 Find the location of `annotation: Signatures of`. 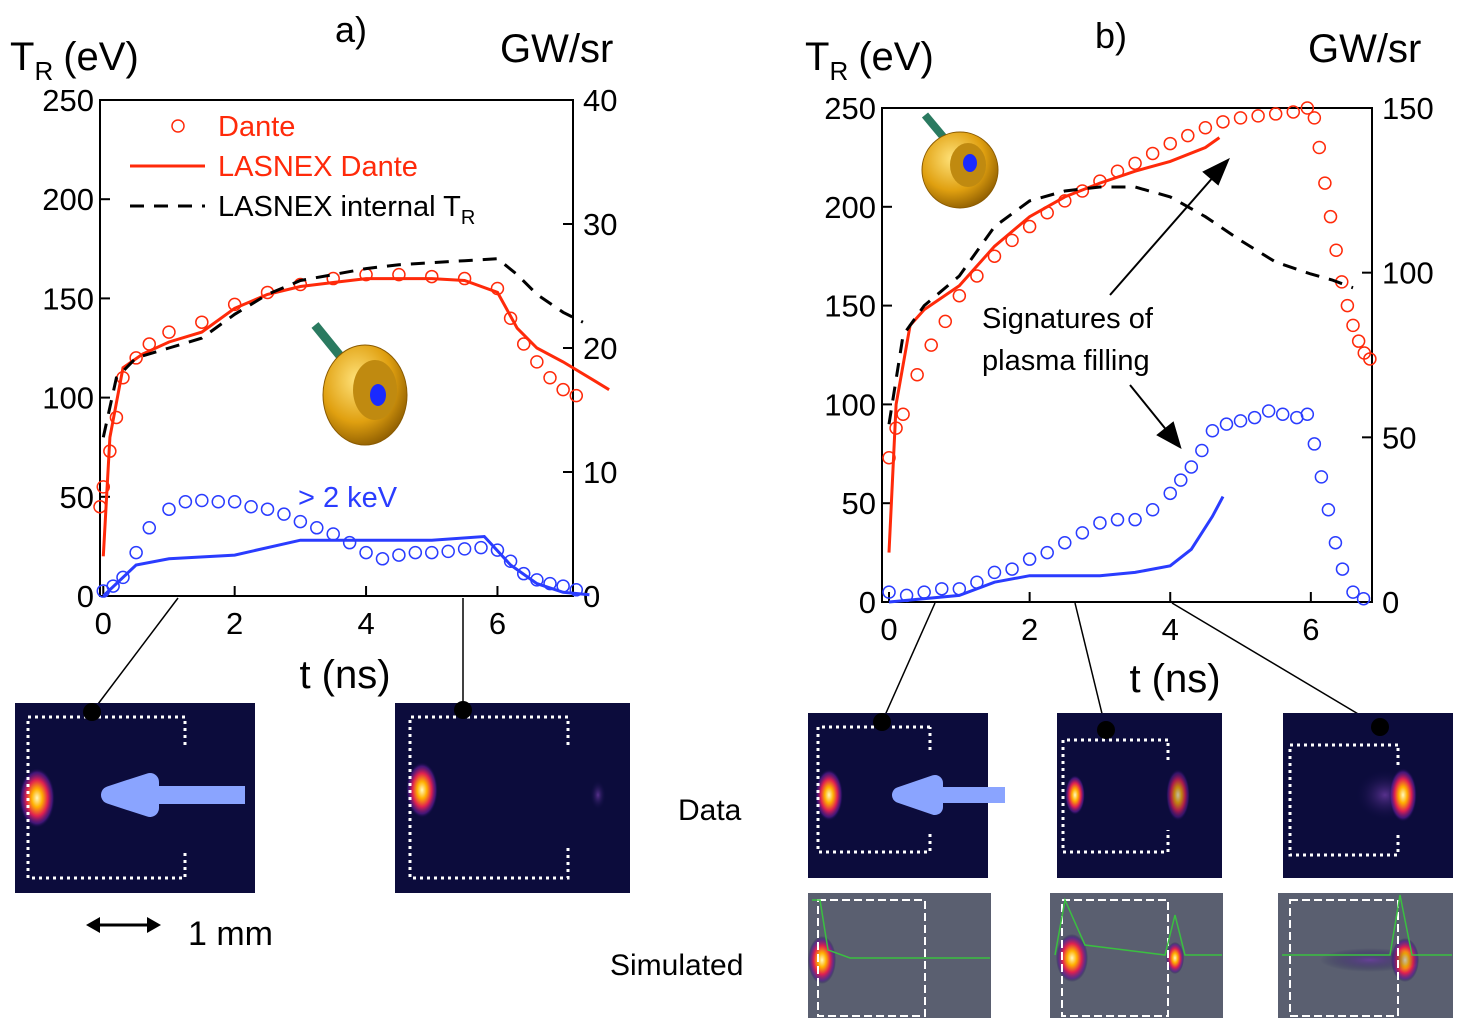

annotation: Signatures of is located at coordinates (1068, 319).